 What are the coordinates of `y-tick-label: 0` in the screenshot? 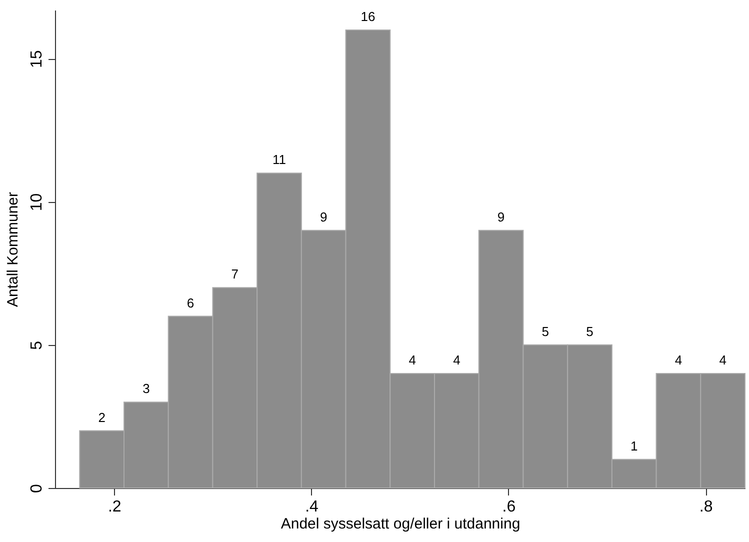 It's located at (37, 488).